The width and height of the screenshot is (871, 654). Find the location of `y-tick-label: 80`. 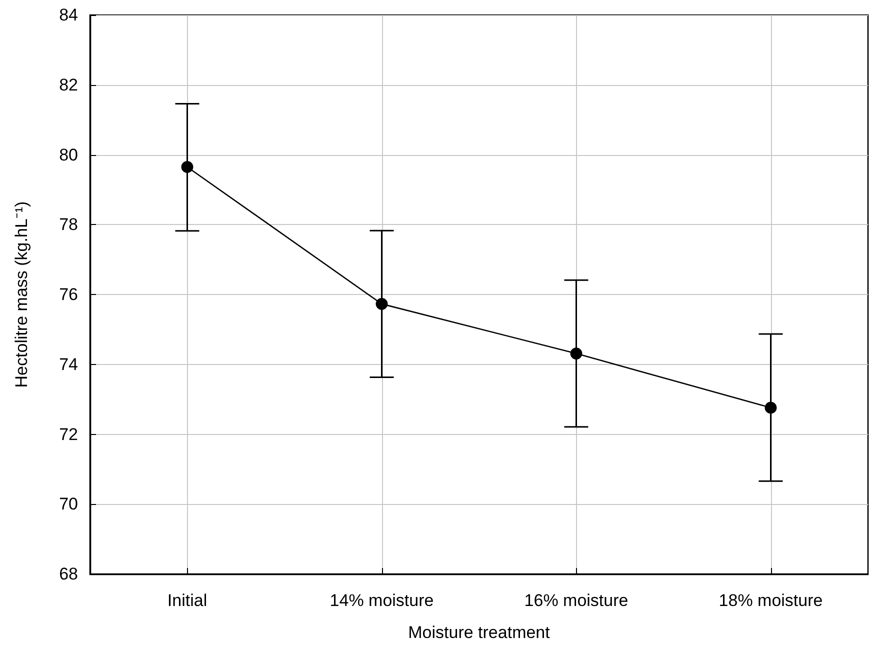

y-tick-label: 80 is located at coordinates (68, 154).